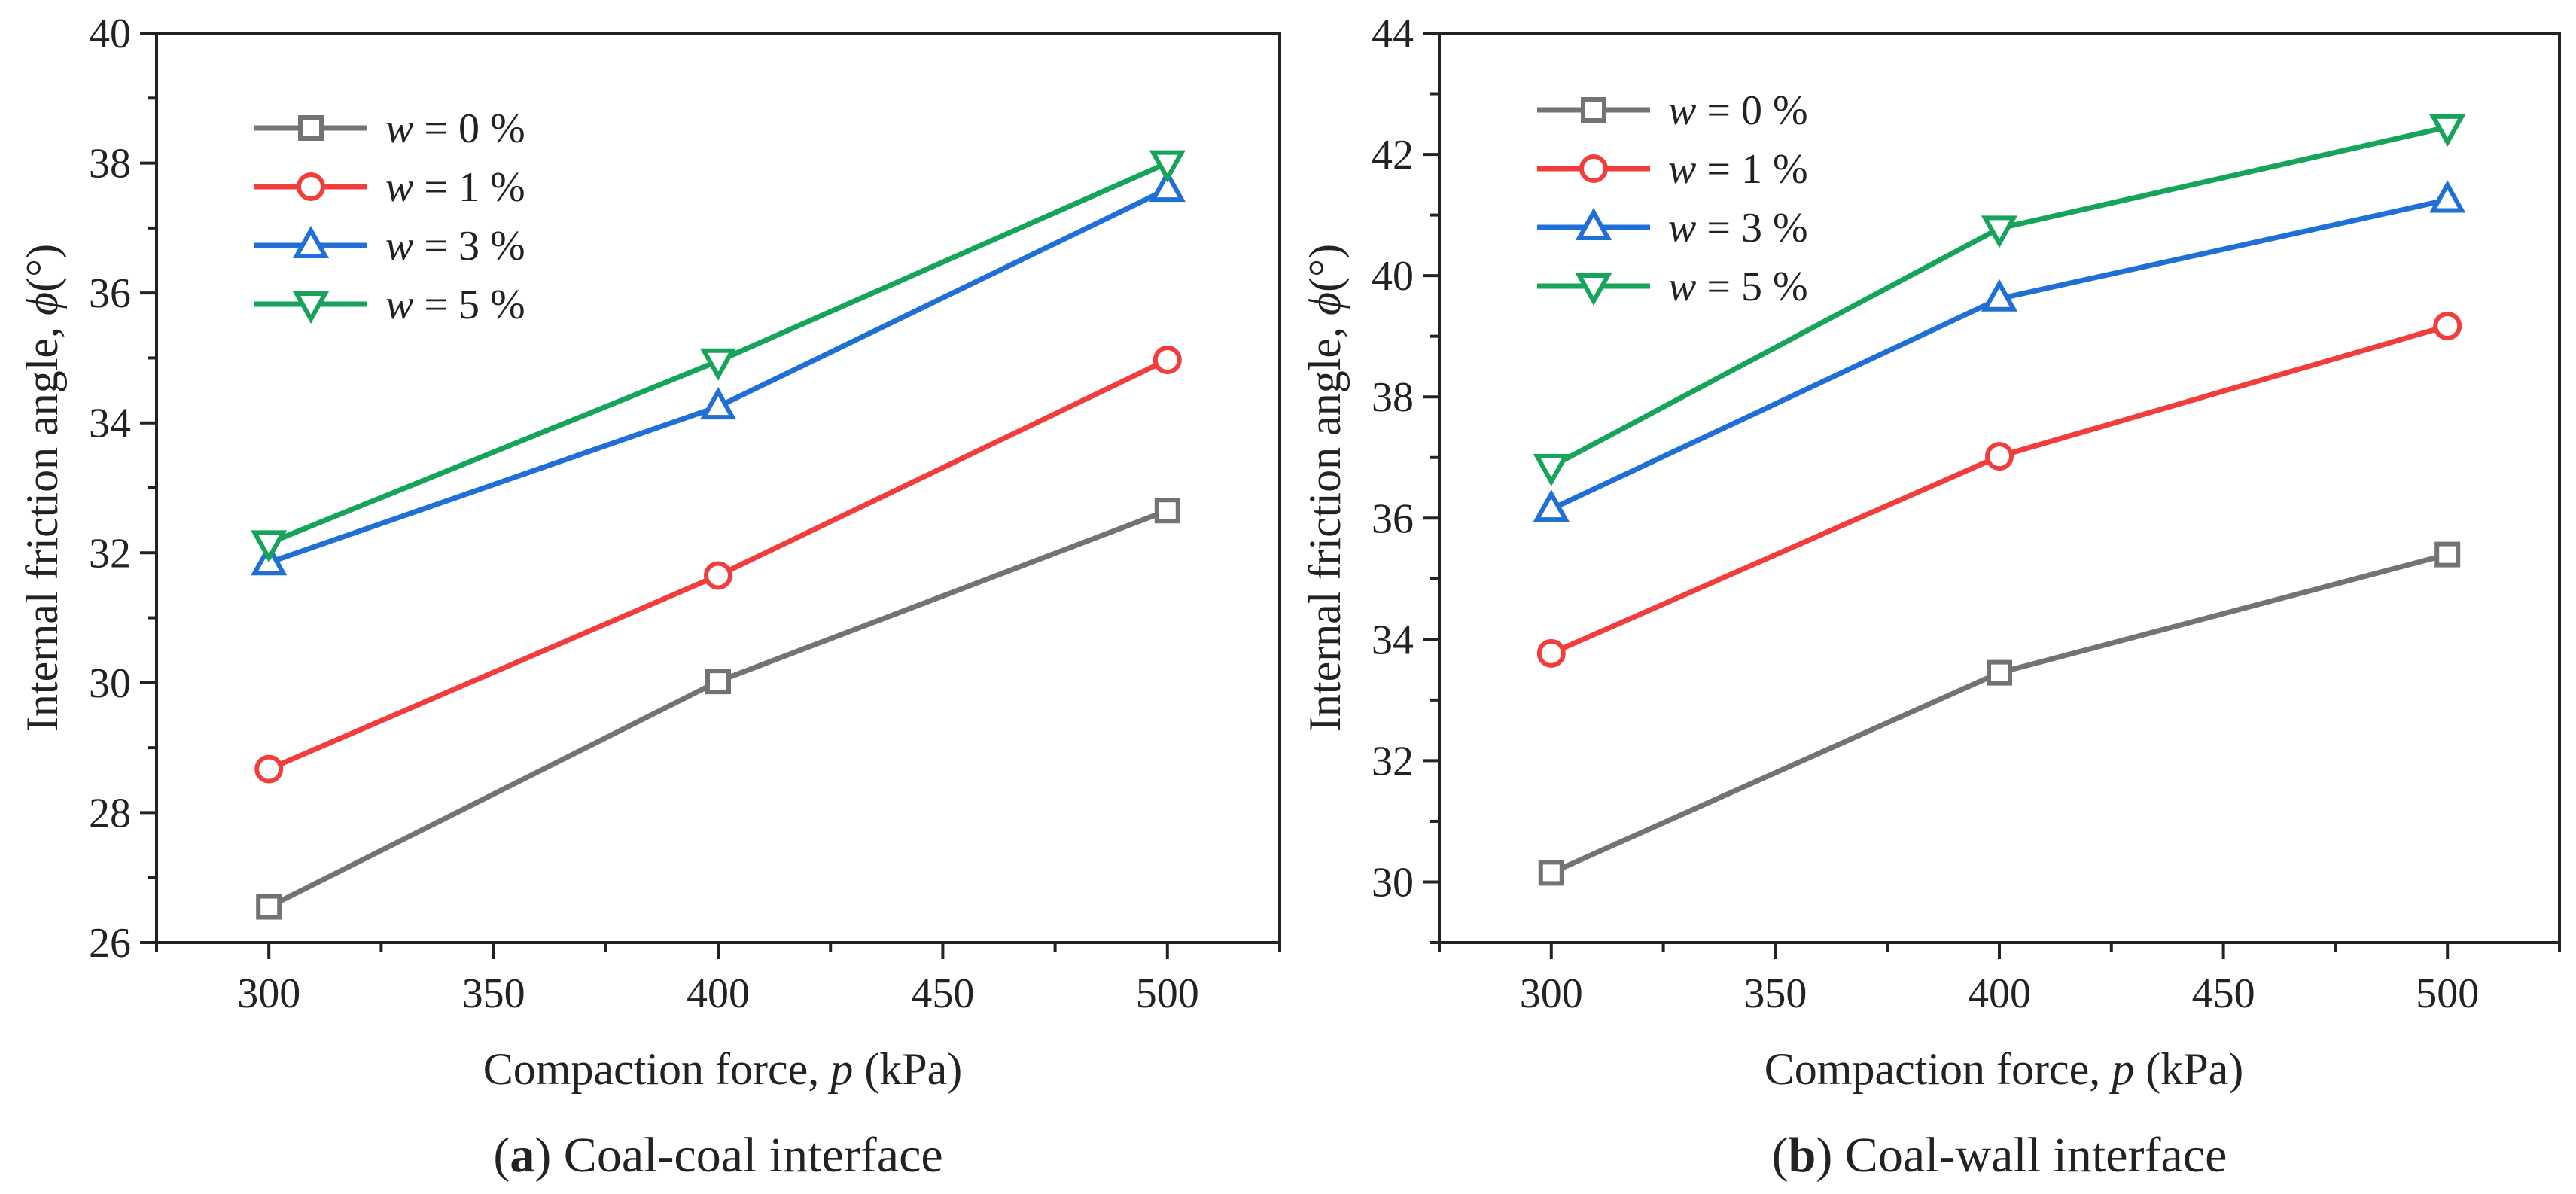  I want to click on panel-caption: (b) Coal-wall interface, so click(1999, 1155).